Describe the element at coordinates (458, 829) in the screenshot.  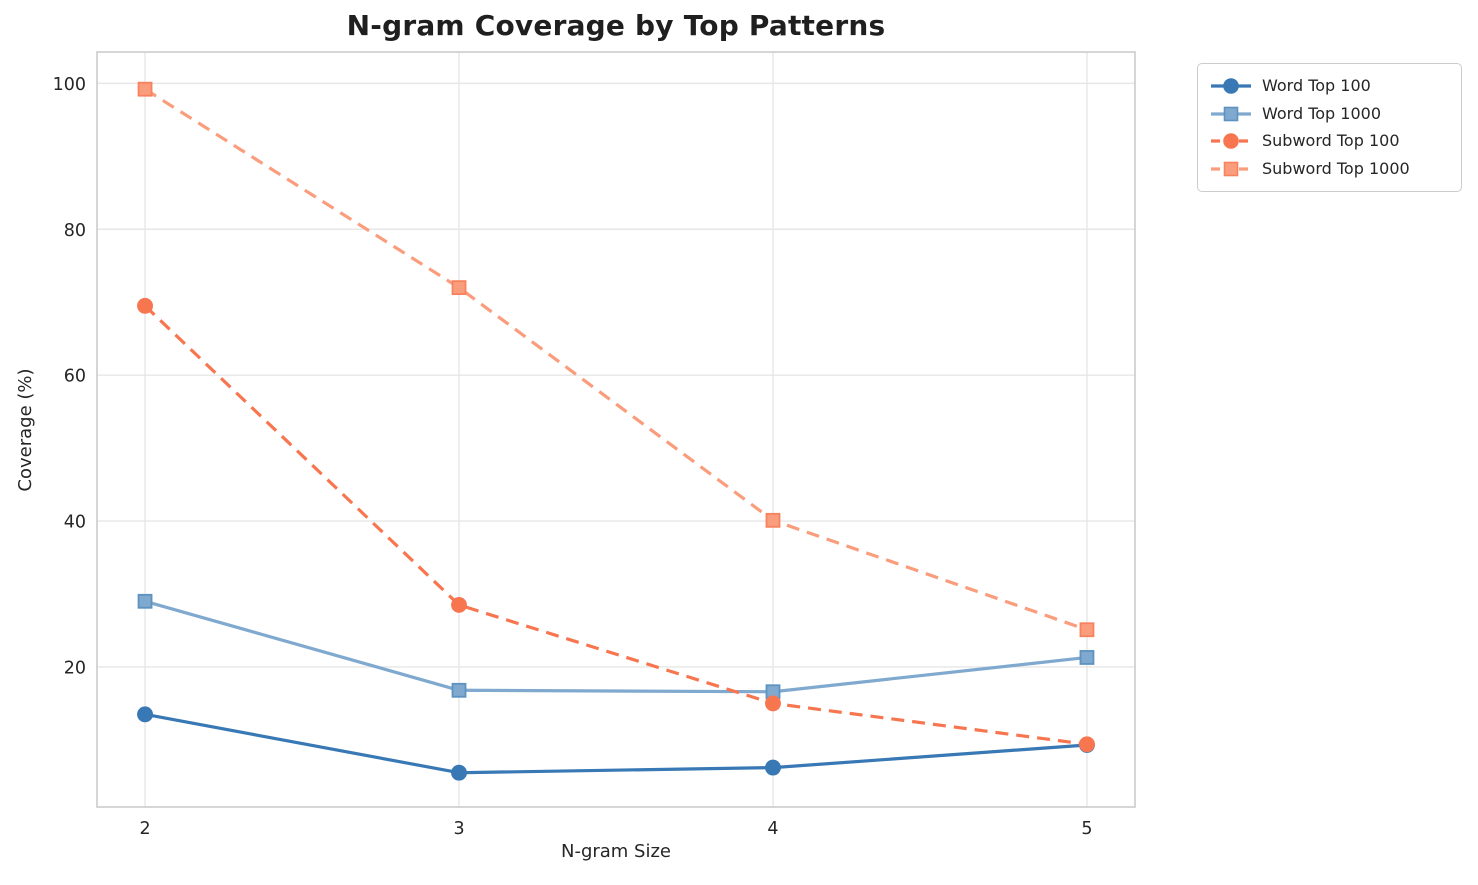
I see `x-tick-label: 3` at that location.